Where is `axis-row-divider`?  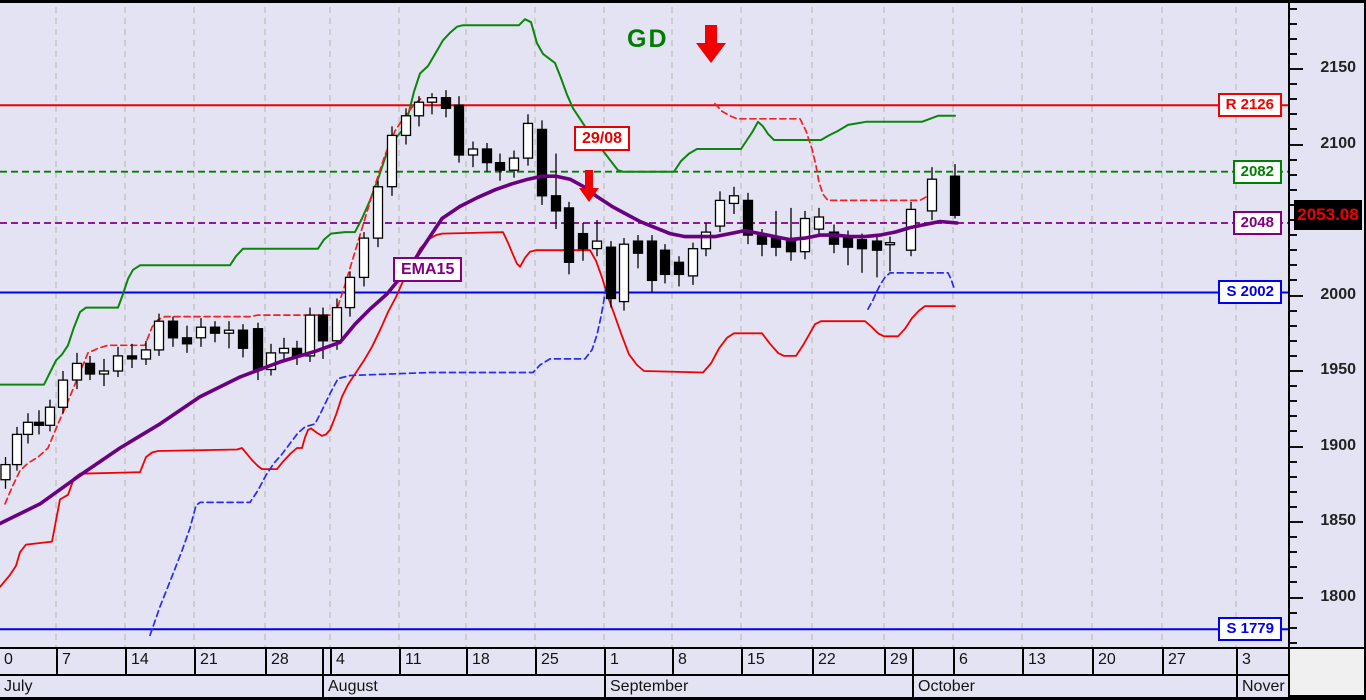
axis-row-divider is located at coordinates (644, 675).